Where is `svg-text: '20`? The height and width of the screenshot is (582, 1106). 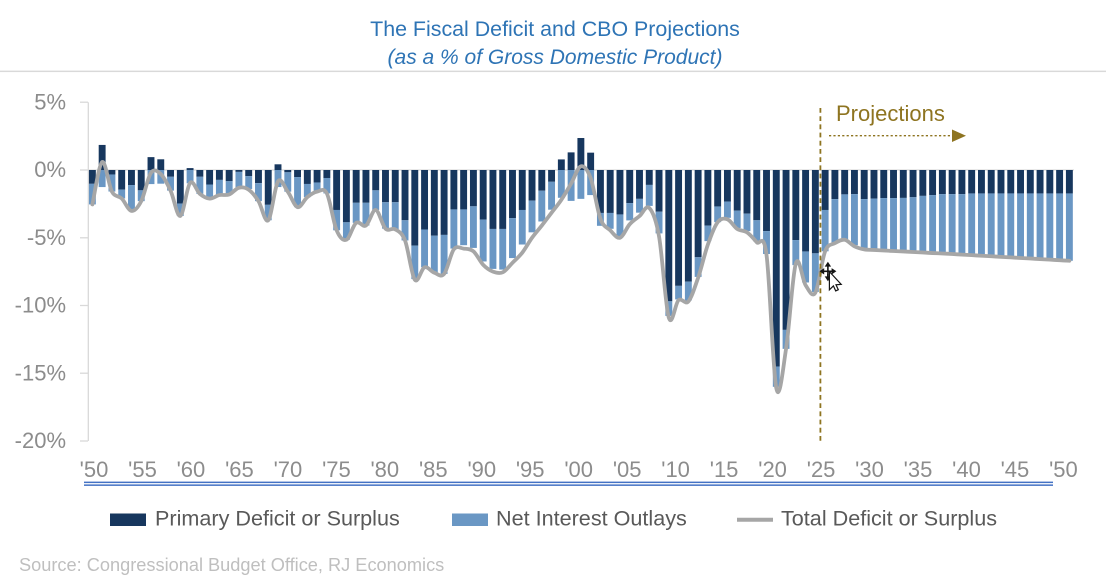 svg-text: '20 is located at coordinates (772, 469).